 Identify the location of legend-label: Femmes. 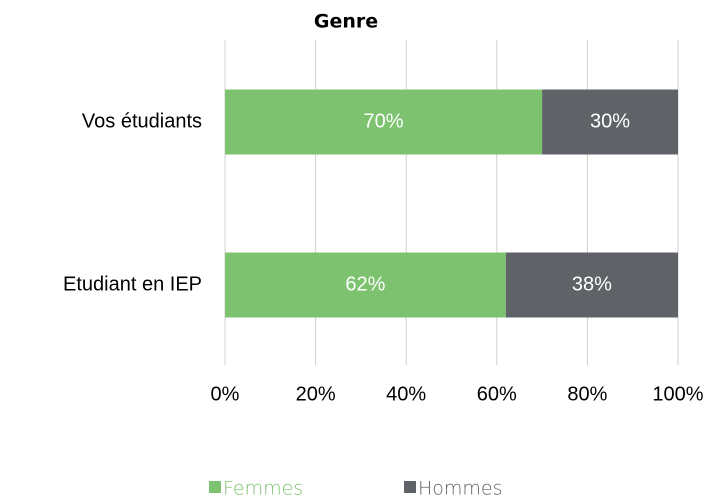
(263, 489).